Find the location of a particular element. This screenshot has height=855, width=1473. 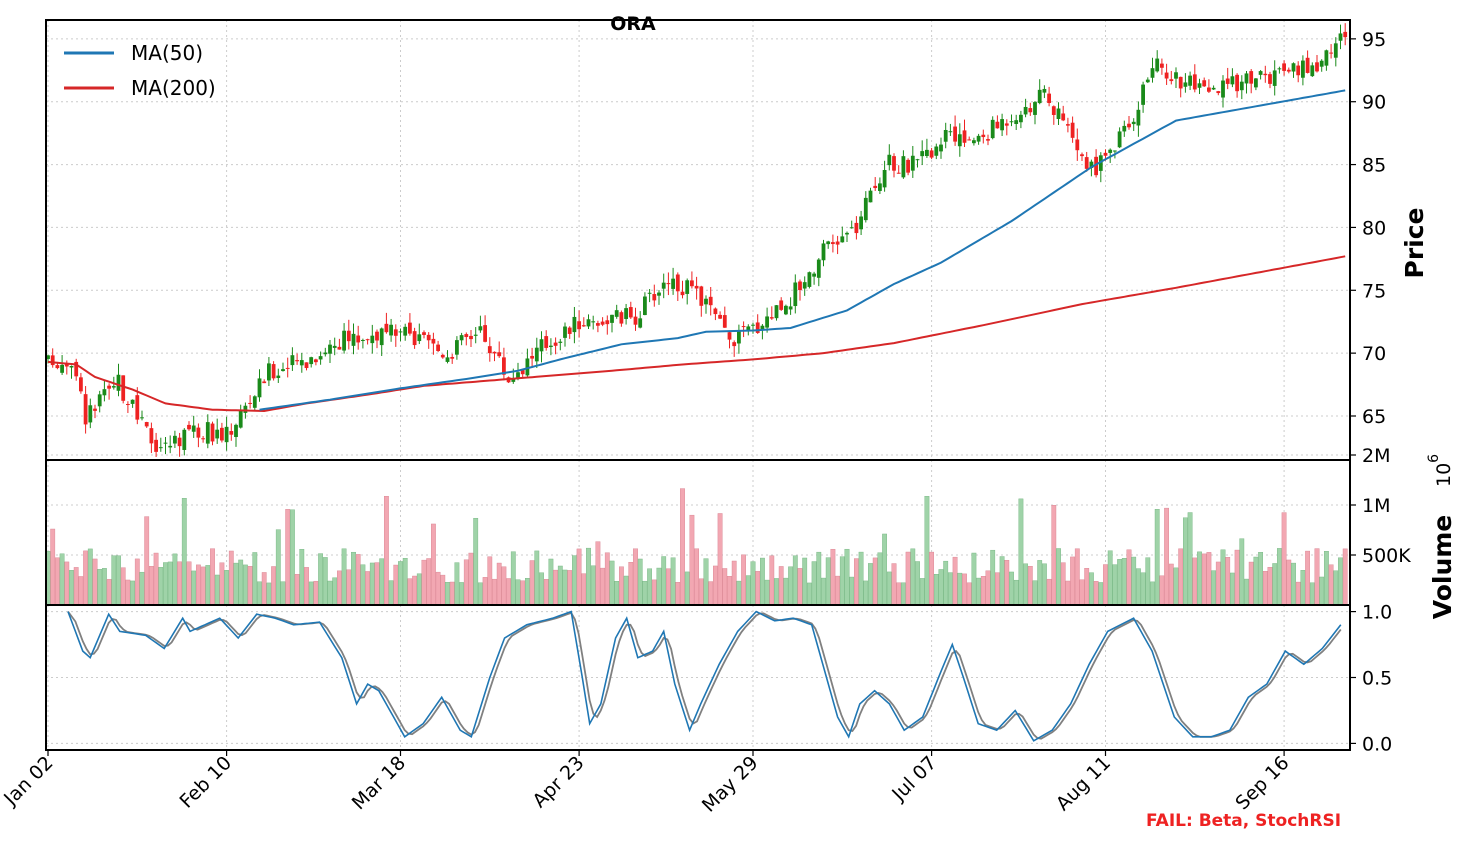

volume-tick-label: 2M is located at coordinates (1376, 456).